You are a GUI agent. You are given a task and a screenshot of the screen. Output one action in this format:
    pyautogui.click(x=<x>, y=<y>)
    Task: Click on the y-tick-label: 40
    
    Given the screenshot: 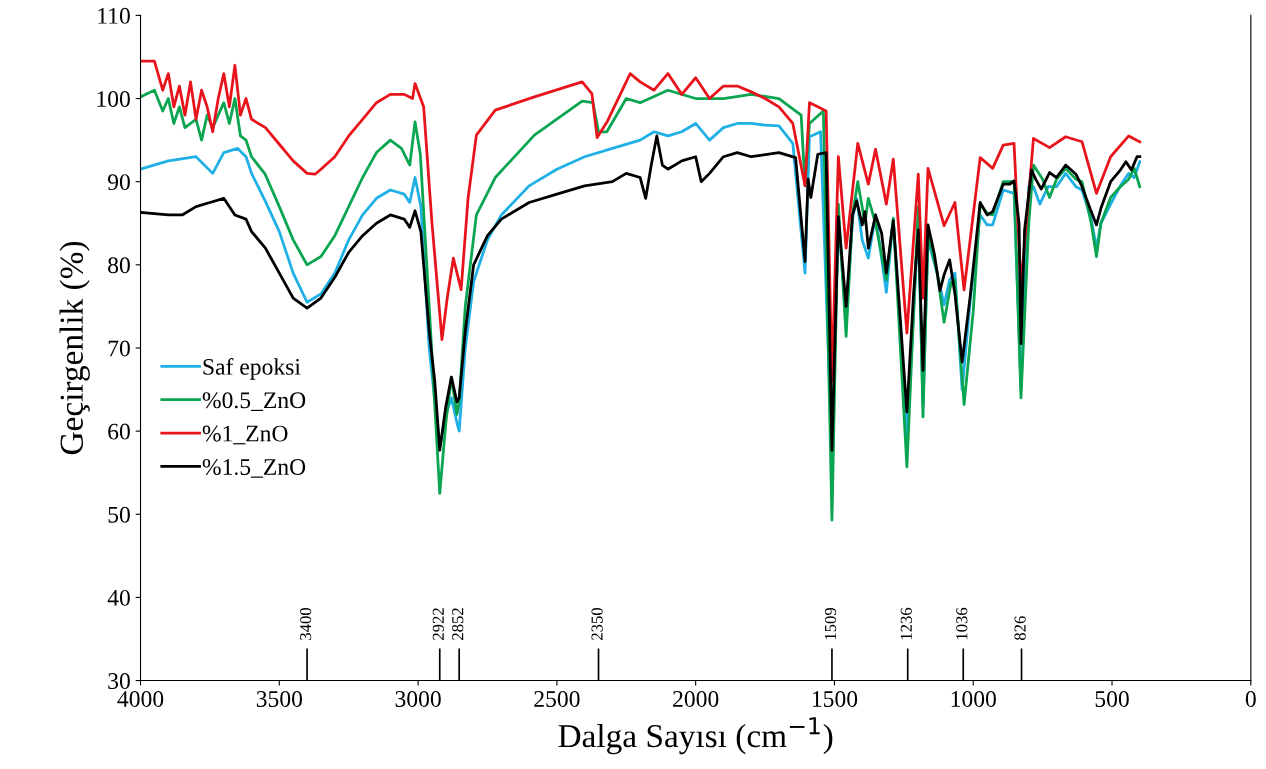 What is the action you would take?
    pyautogui.click(x=118, y=597)
    